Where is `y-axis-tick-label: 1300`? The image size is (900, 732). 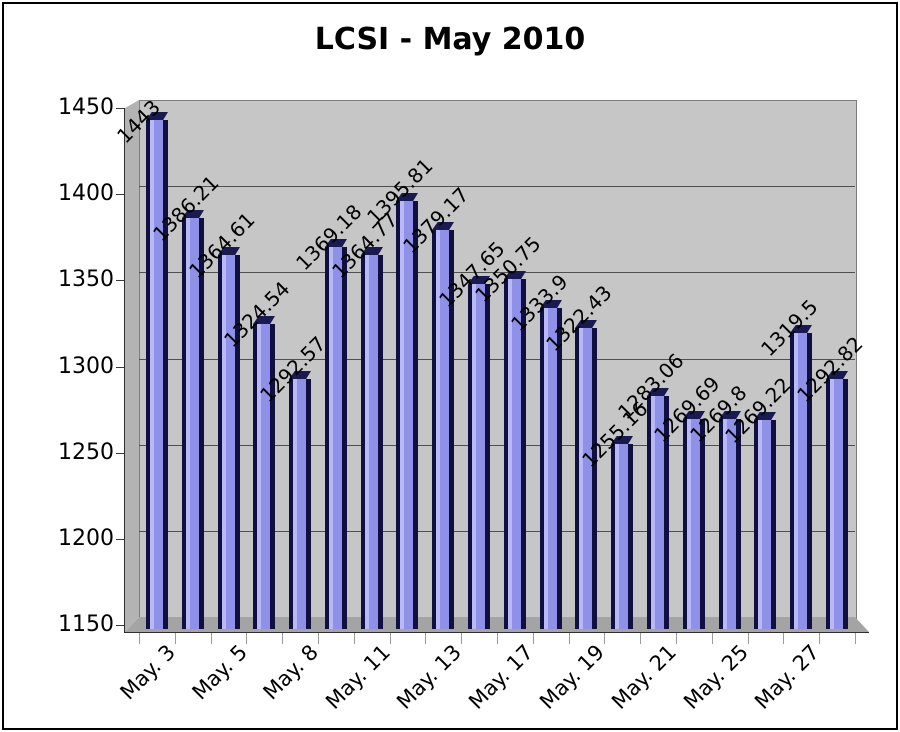
y-axis-tick-label: 1300 is located at coordinates (86, 366).